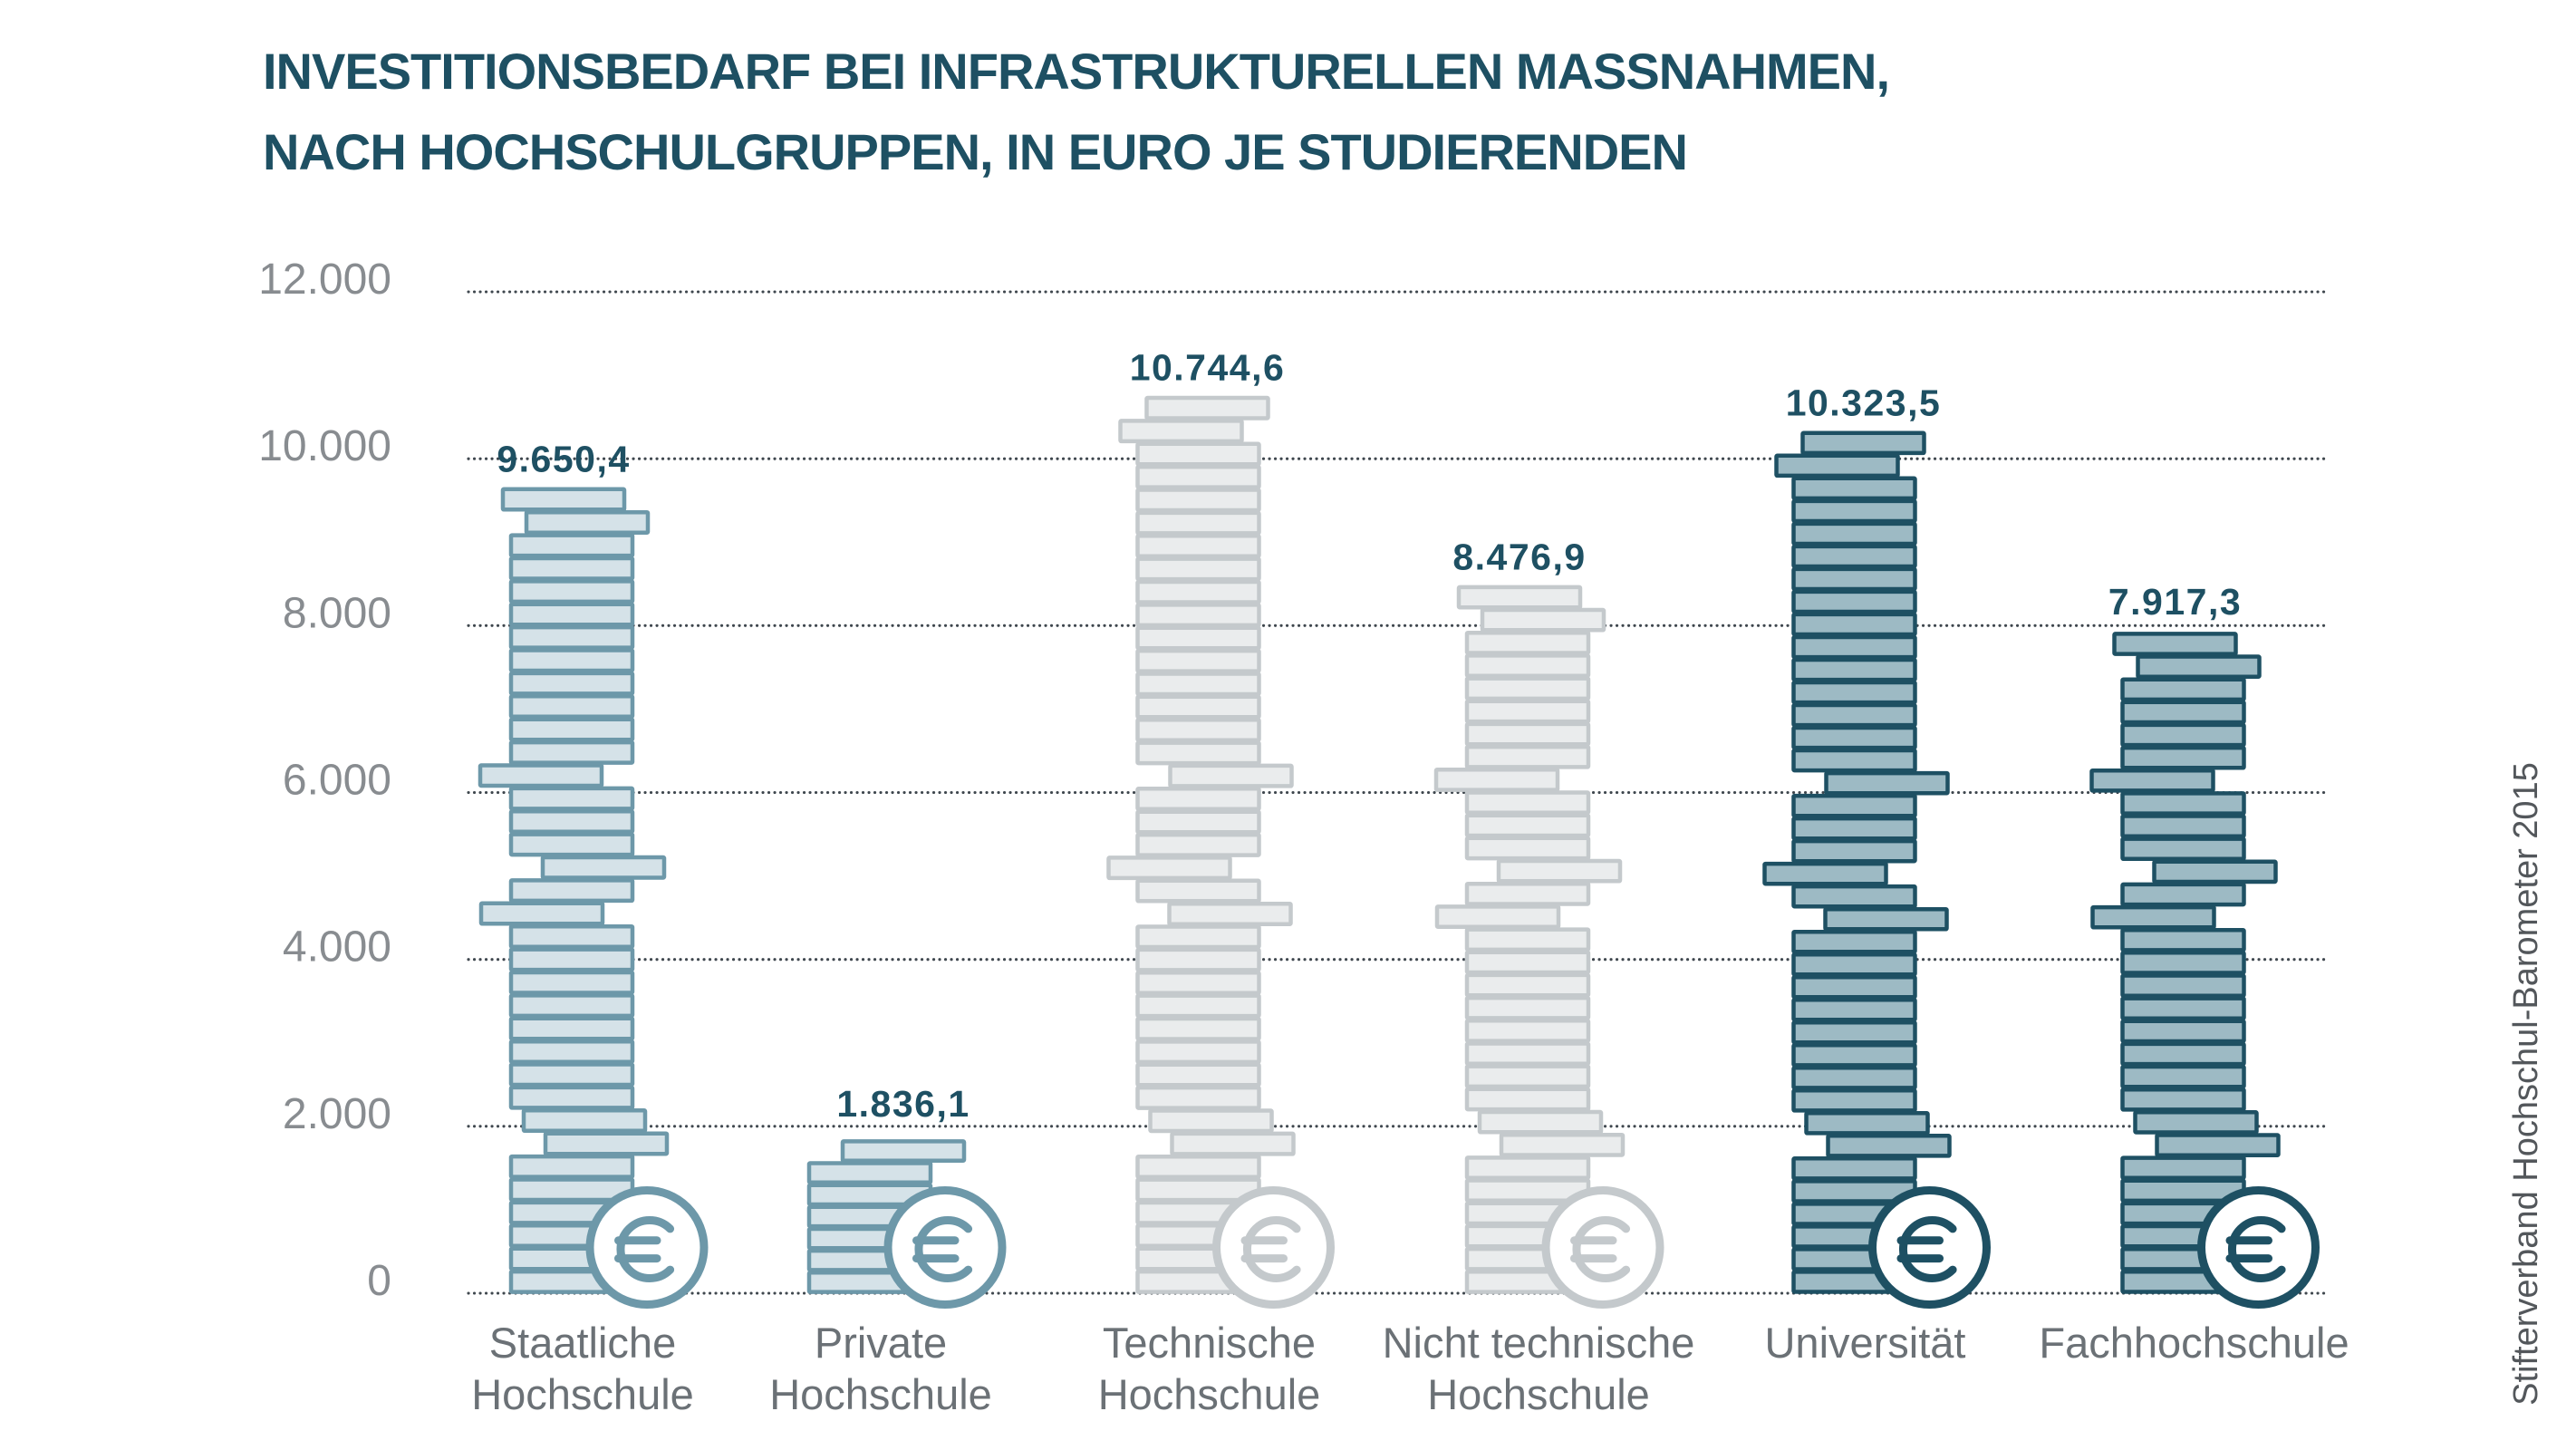 This screenshot has height=1450, width=2576. Describe the element at coordinates (337, 1114) in the screenshot. I see `svg-text: 2.000` at that location.